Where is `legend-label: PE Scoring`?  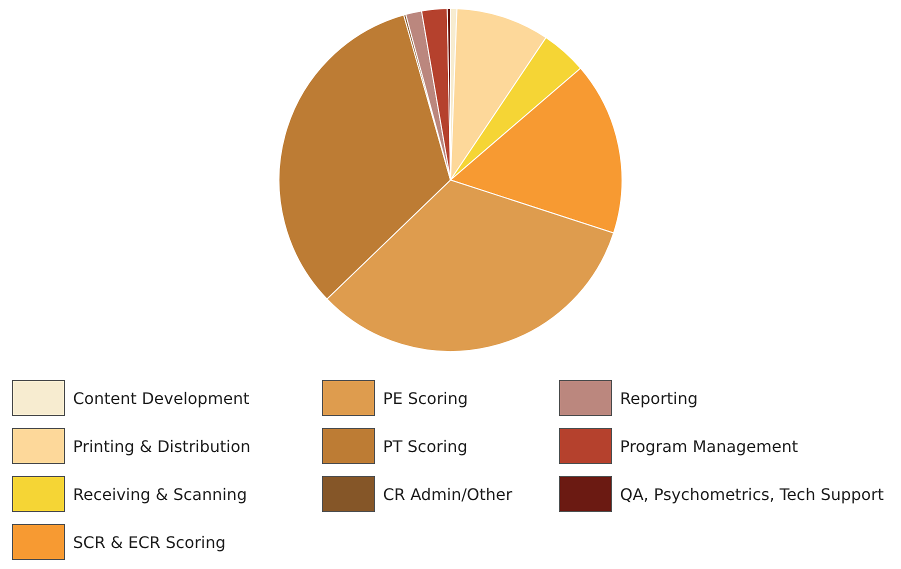 legend-label: PE Scoring is located at coordinates (425, 398).